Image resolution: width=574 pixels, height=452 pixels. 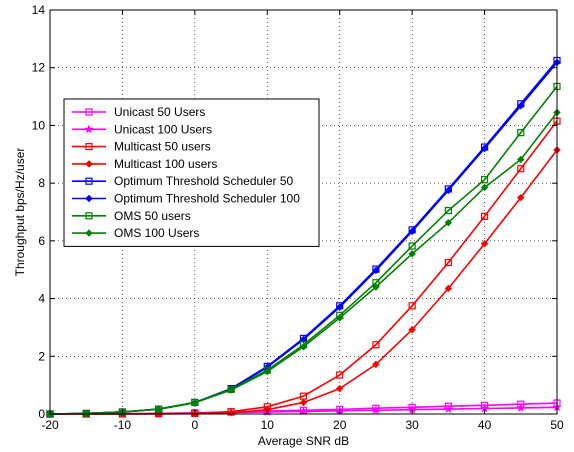 What do you see at coordinates (156, 233) in the screenshot?
I see `legend-label: OMS 100 Users` at bounding box center [156, 233].